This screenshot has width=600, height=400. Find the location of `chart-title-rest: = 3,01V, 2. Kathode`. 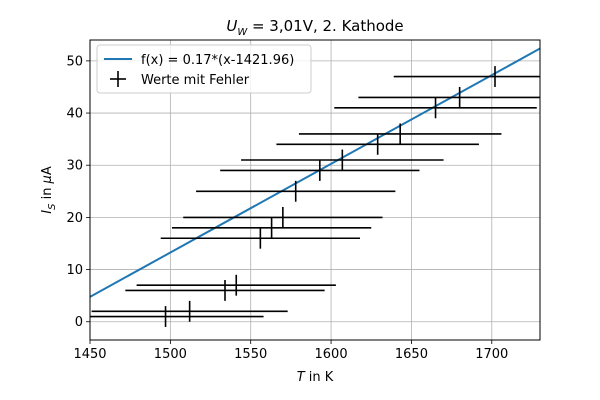

chart-title-rest: = 3,01V, 2. Kathode is located at coordinates (325, 26).